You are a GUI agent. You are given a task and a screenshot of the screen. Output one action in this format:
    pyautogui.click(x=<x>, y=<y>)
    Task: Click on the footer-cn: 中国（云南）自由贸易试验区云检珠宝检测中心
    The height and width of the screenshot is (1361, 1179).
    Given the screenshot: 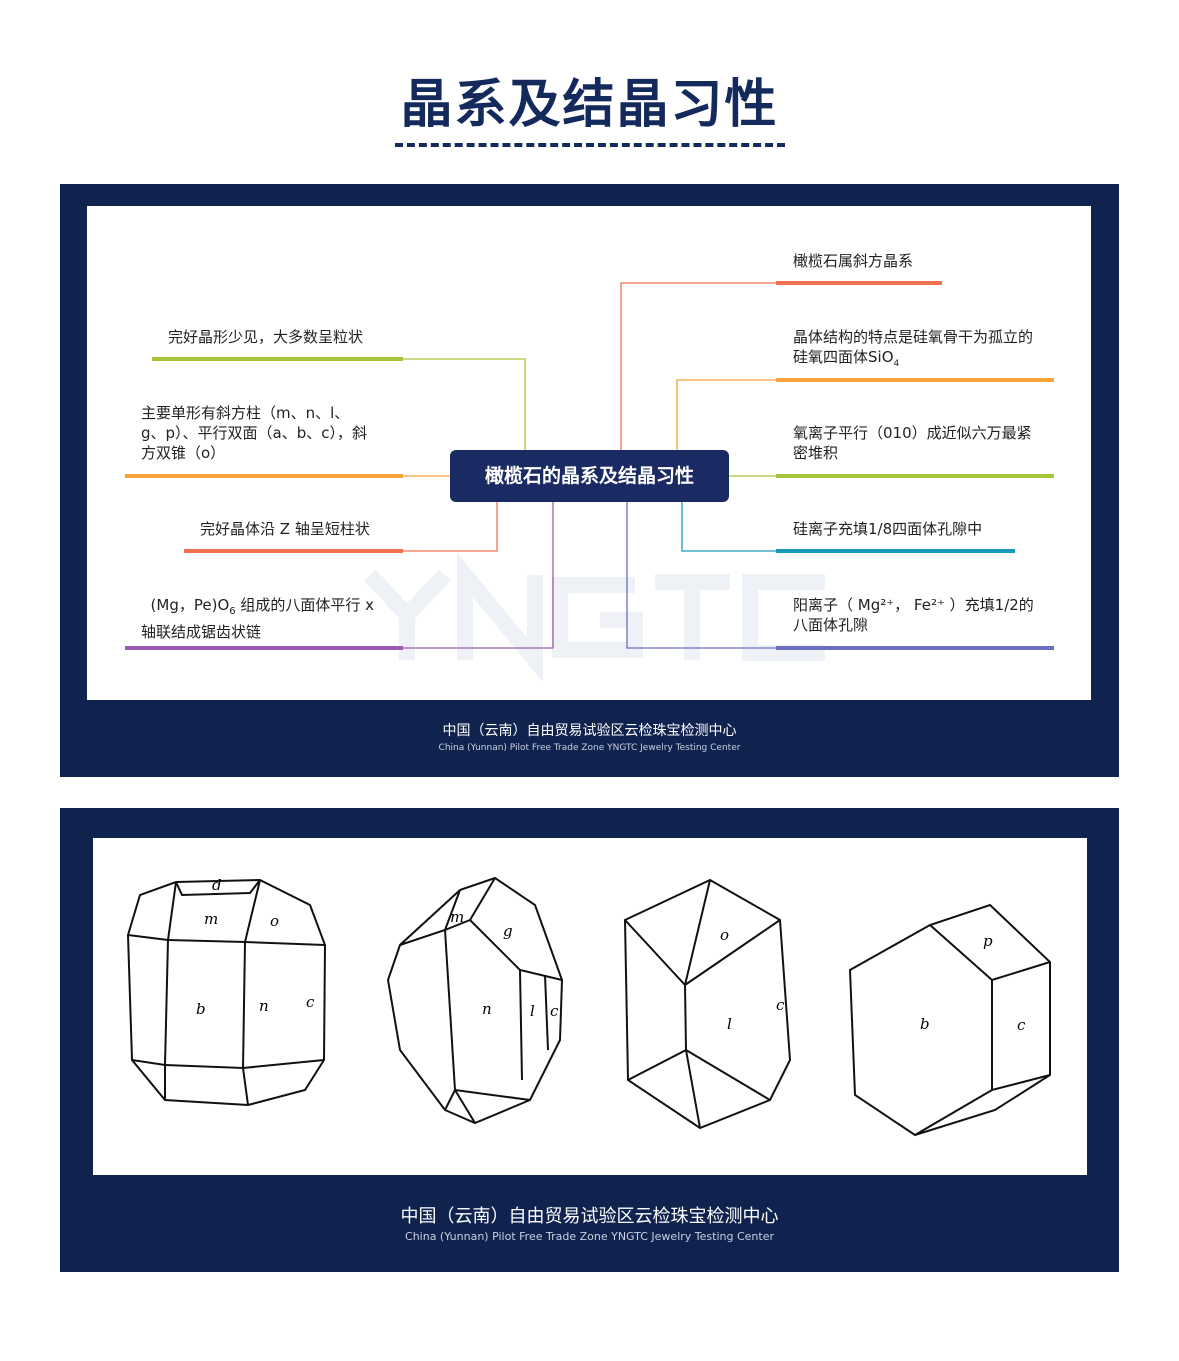 What is the action you would take?
    pyautogui.click(x=589, y=731)
    